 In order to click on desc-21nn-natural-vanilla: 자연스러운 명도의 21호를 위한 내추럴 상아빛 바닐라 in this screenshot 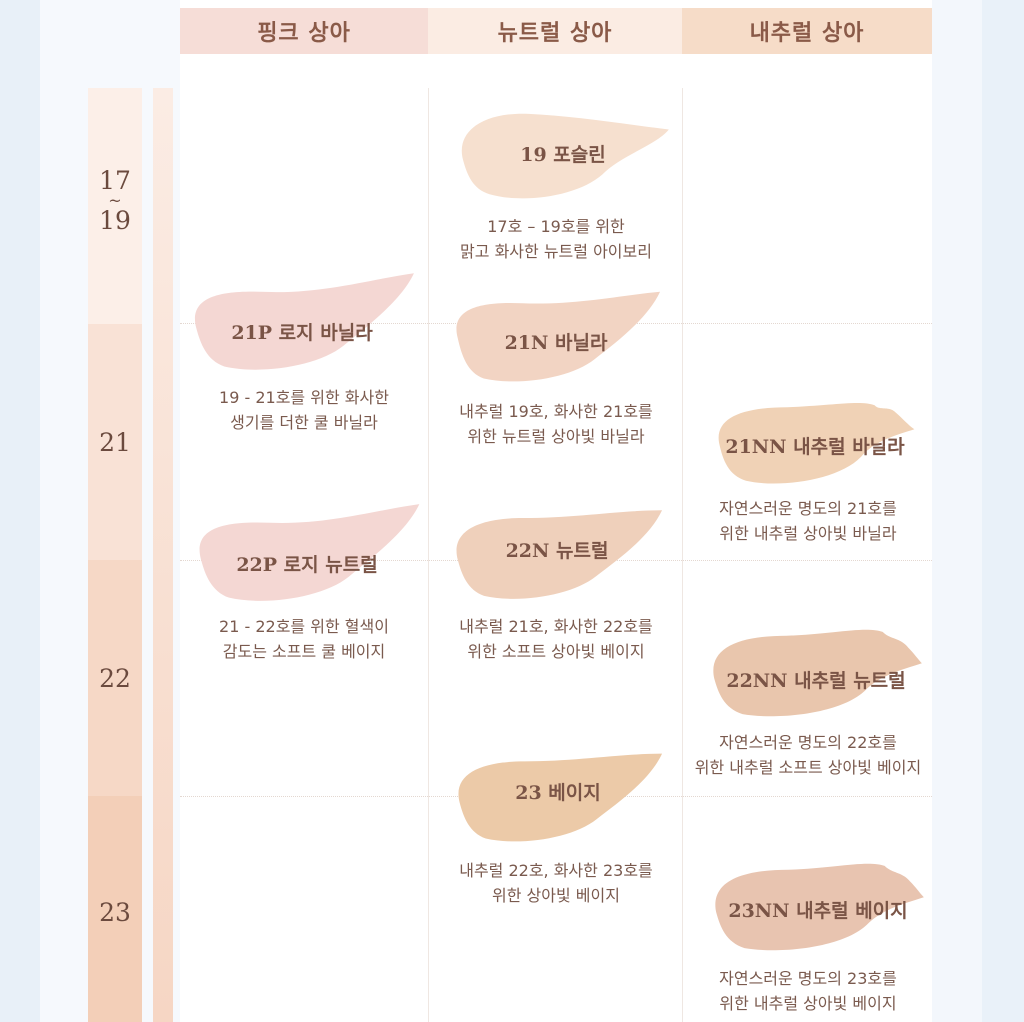, I will do `click(808, 521)`.